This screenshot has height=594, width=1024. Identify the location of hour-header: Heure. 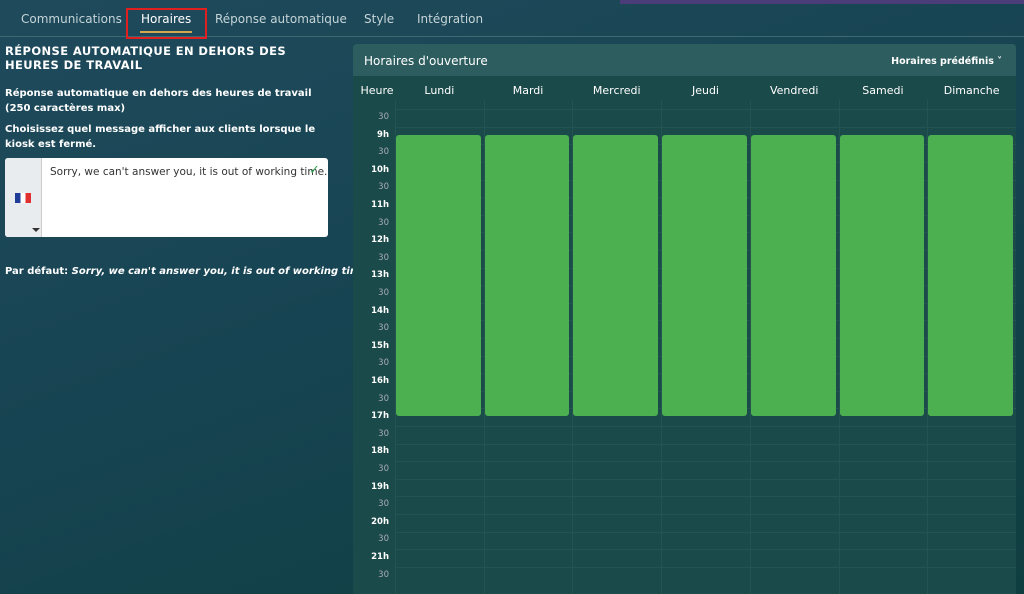
(377, 90).